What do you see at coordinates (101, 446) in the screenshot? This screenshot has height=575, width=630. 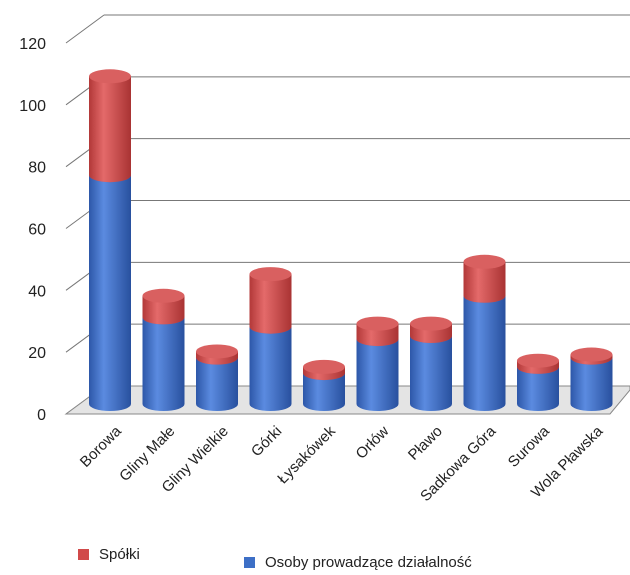 I see `x-category-label: Borowa` at bounding box center [101, 446].